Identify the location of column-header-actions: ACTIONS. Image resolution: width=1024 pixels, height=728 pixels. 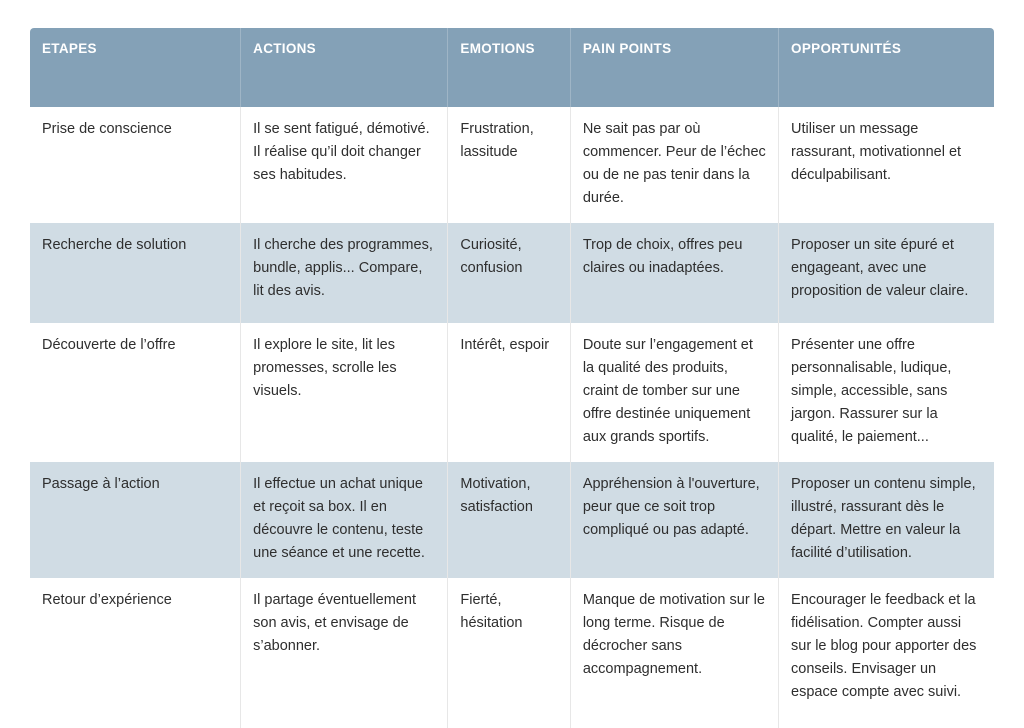
(344, 67).